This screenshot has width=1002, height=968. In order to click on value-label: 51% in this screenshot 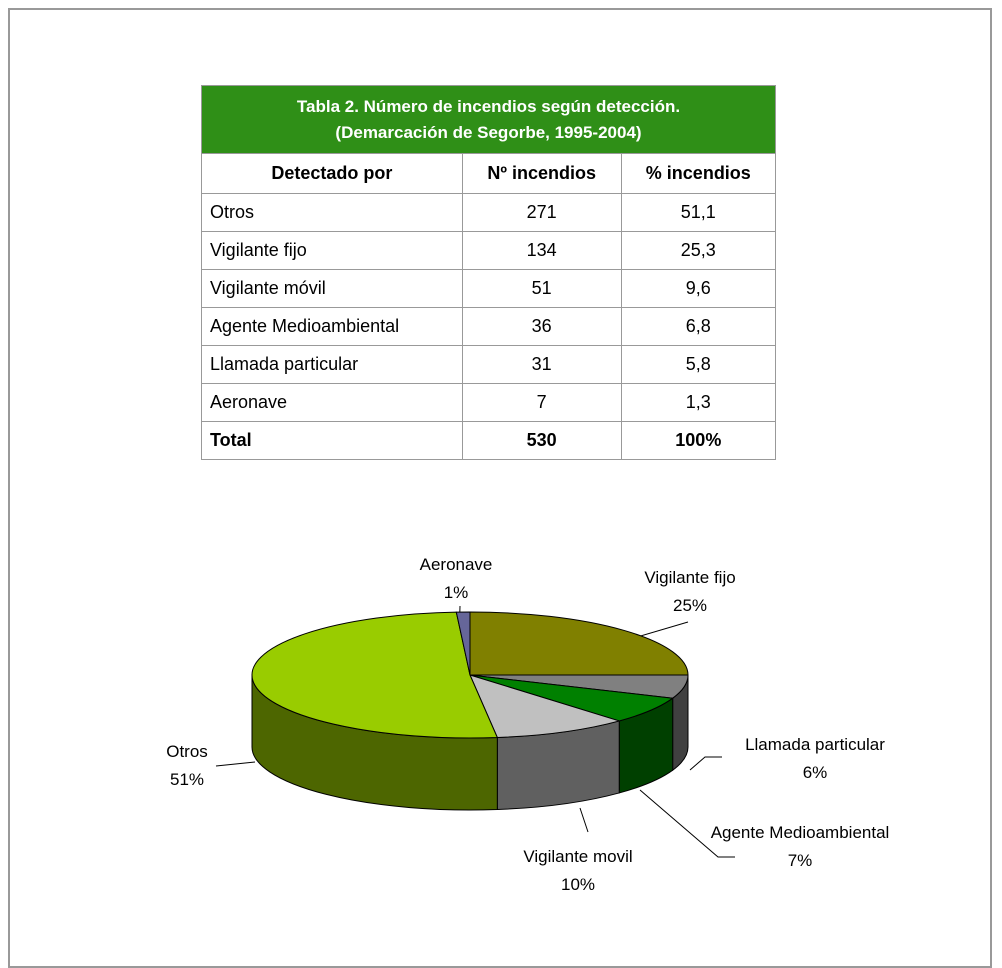, I will do `click(187, 779)`.